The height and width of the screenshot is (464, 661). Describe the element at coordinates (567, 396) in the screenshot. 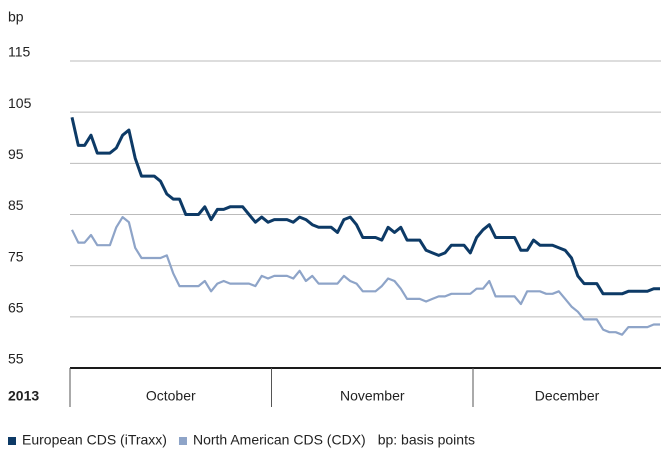

I see `x-tick-label: December` at that location.